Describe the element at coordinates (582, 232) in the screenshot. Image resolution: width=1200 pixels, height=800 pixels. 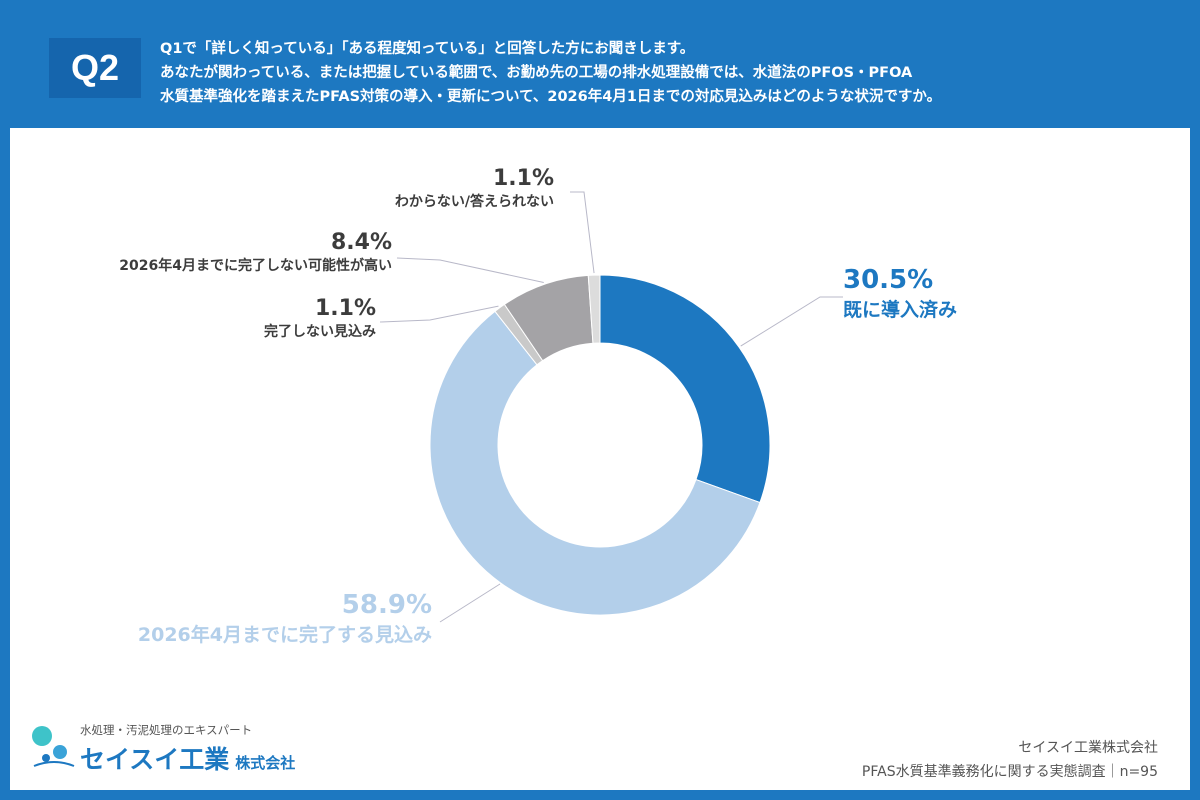
I see `leader-unknown` at that location.